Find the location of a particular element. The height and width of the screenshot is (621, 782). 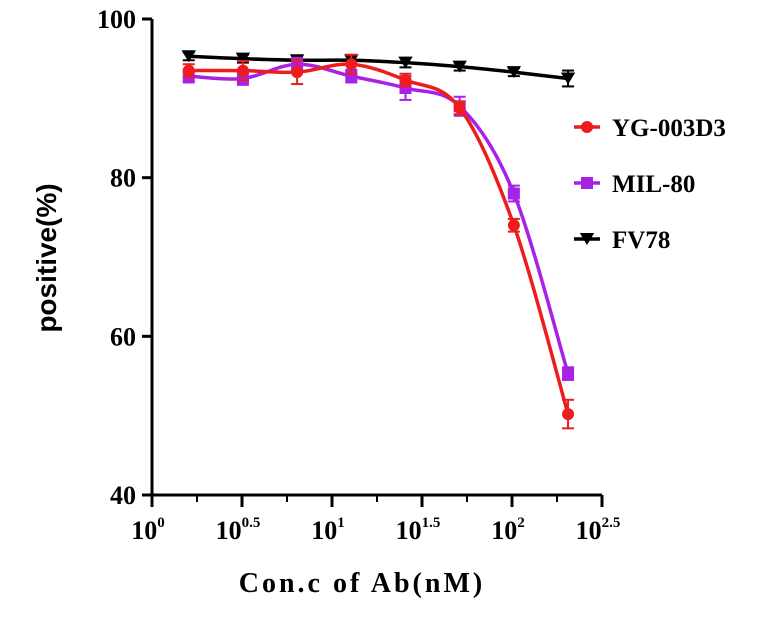

x-tick-label: 10² is located at coordinates (508, 530).